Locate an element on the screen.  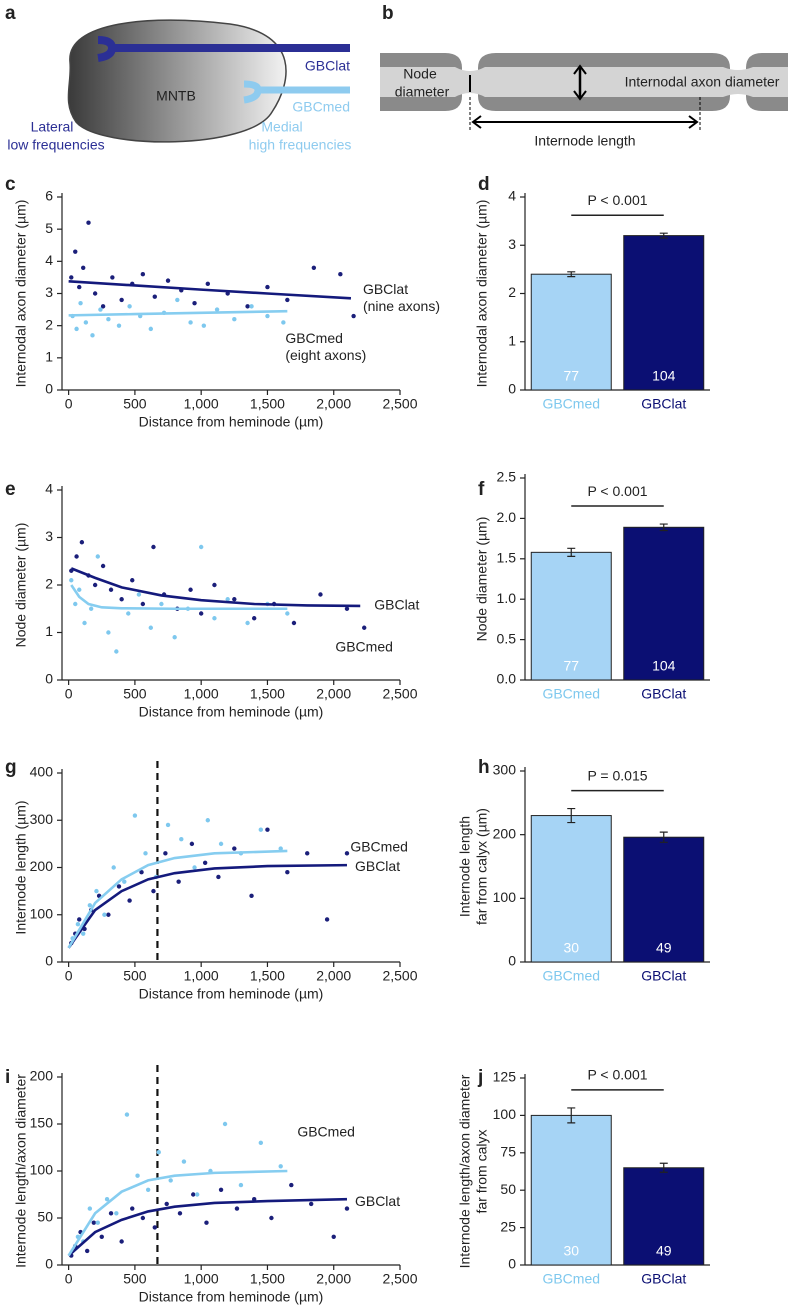
x-axis-label: Distance from heminode (µm) is located at coordinates (231, 1297).